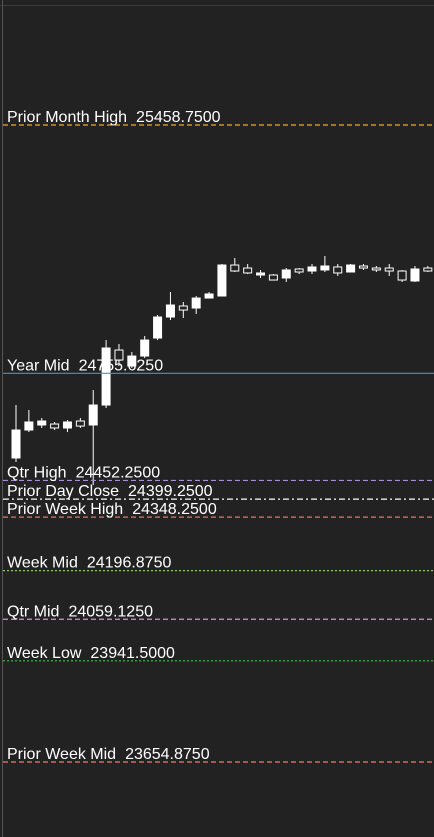 The image size is (434, 837). Describe the element at coordinates (44, 653) in the screenshot. I see `level-name: Week Low` at that location.